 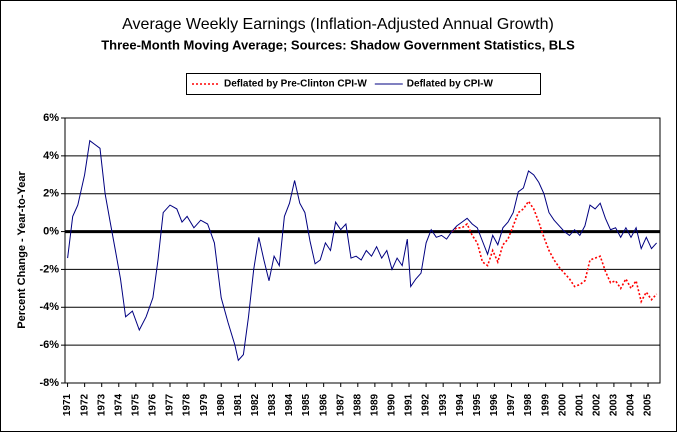 I want to click on x-tick-label: 1992, so click(x=426, y=404).